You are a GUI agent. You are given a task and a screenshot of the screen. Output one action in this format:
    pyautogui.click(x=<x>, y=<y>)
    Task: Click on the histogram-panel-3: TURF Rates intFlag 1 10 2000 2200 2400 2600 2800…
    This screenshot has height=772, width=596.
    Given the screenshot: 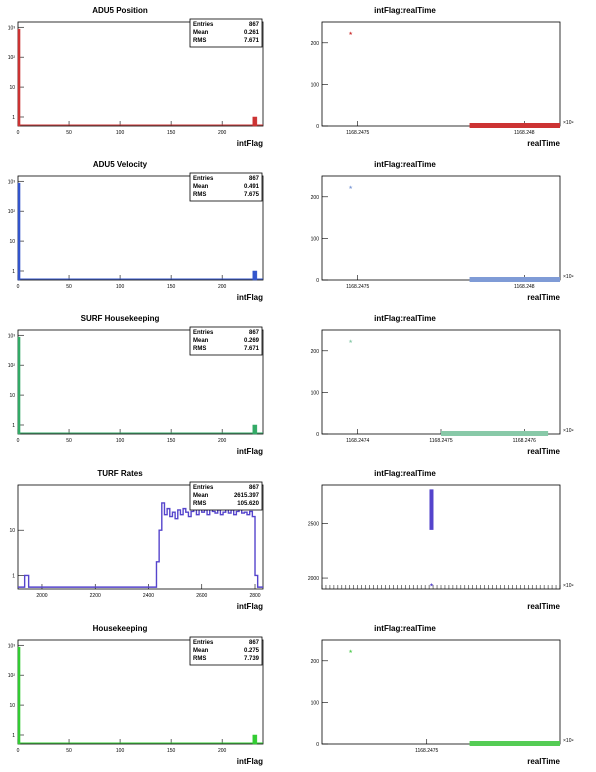 What is the action you would take?
    pyautogui.click(x=136, y=540)
    